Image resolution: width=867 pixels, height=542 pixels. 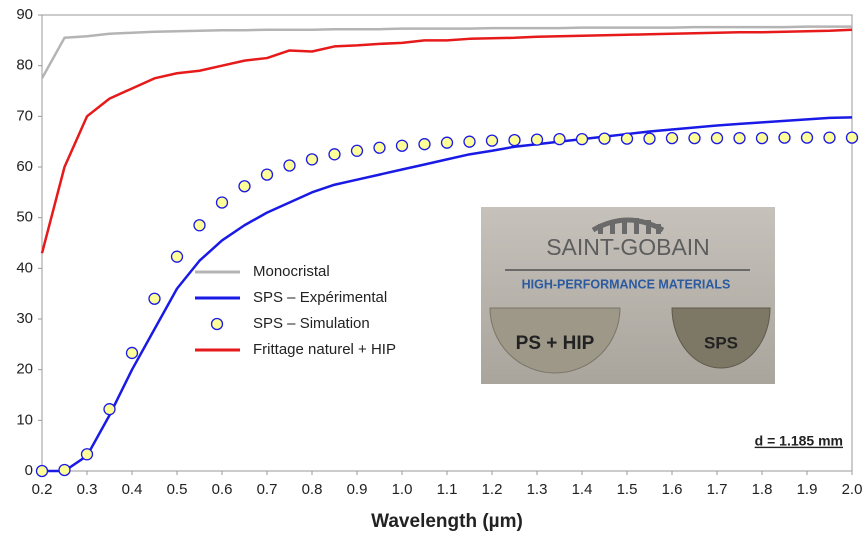 What do you see at coordinates (267, 489) in the screenshot?
I see `x-tick-label: 0.7` at bounding box center [267, 489].